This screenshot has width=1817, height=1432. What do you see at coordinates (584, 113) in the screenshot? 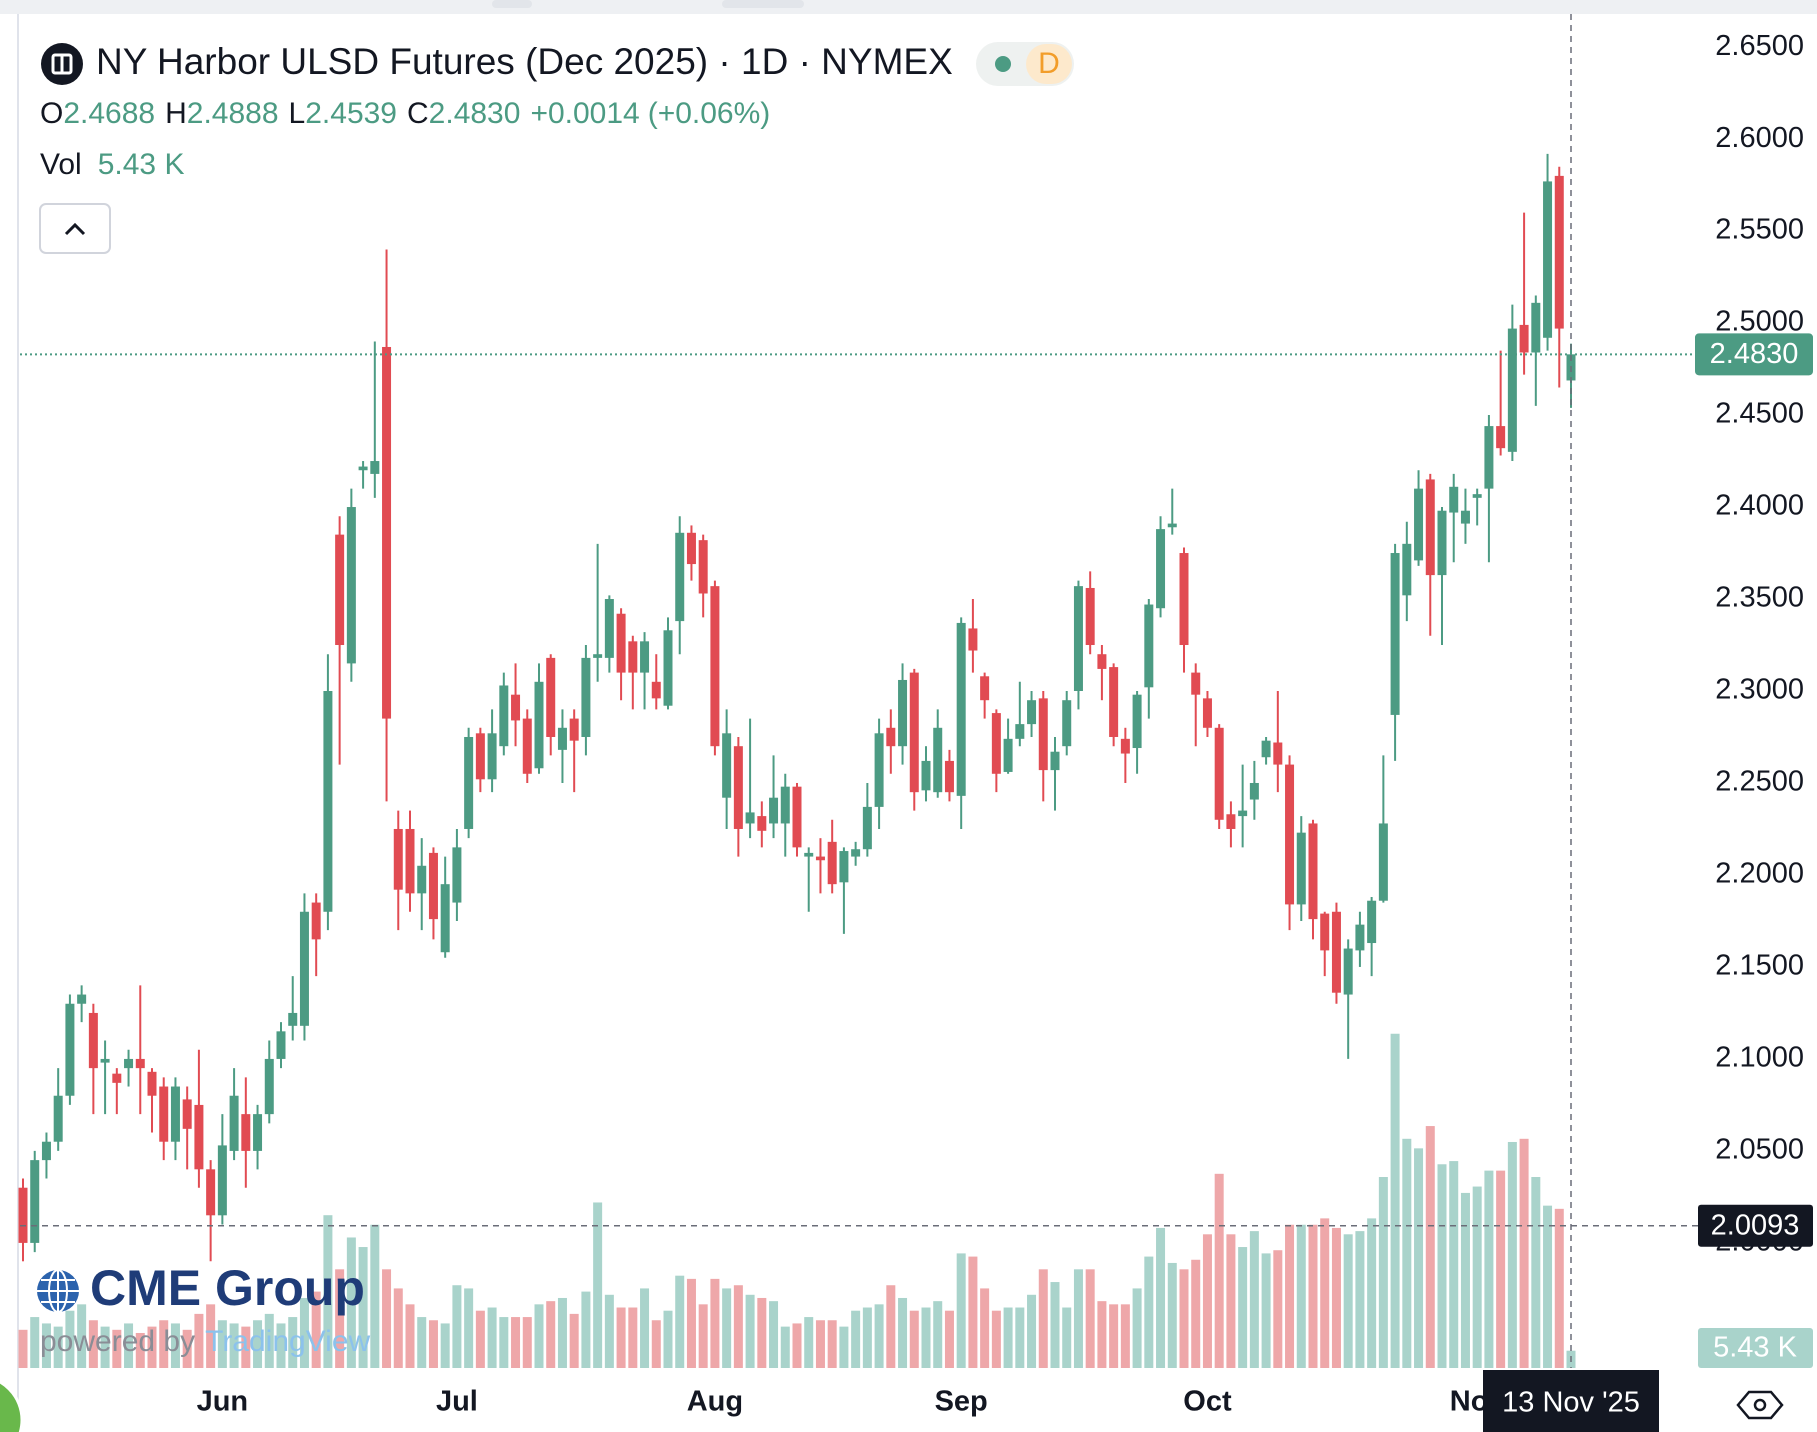
I see `change: +0.0014` at bounding box center [584, 113].